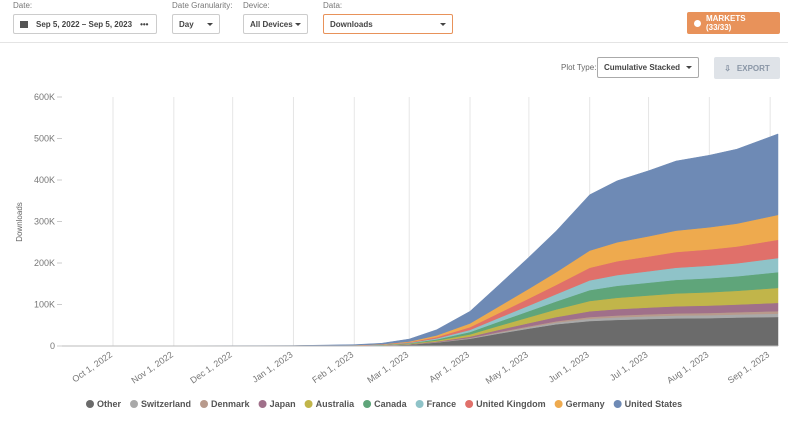  I want to click on legend-item: Denmark, so click(225, 404).